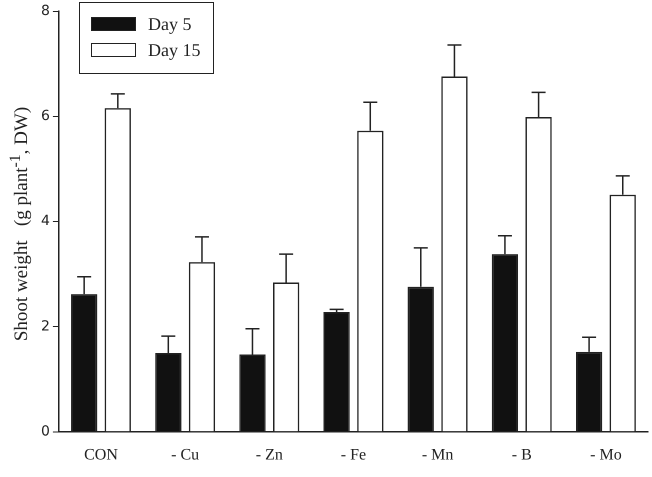  I want to click on y-tick-label: 8, so click(45, 11).